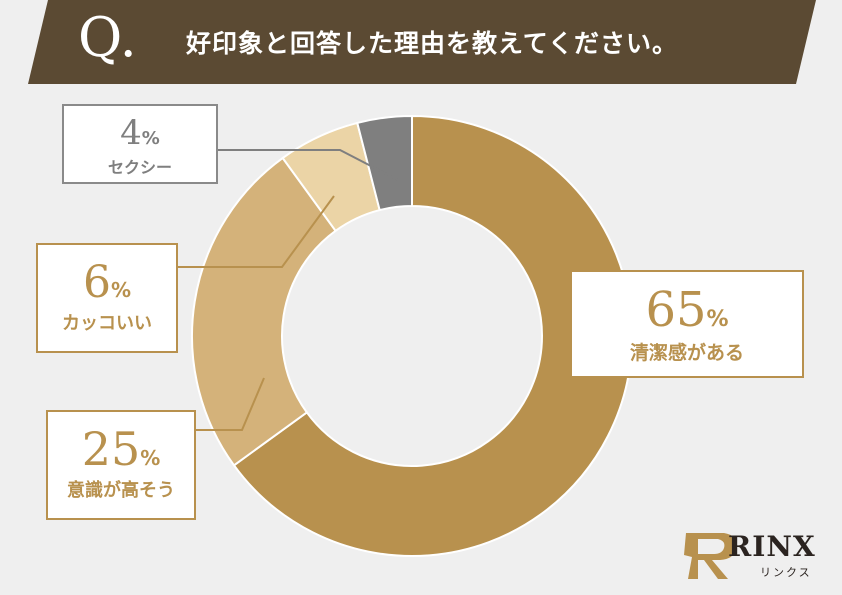 The height and width of the screenshot is (595, 842). I want to click on percent-value: 65%, so click(687, 310).